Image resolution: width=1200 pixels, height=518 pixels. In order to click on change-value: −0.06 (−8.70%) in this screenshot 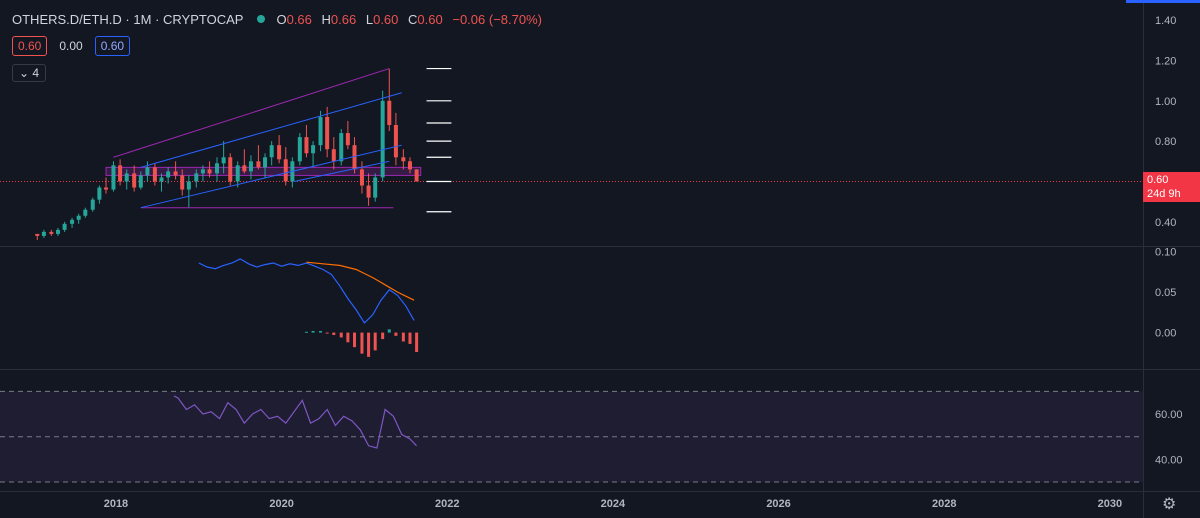, I will do `click(497, 19)`.